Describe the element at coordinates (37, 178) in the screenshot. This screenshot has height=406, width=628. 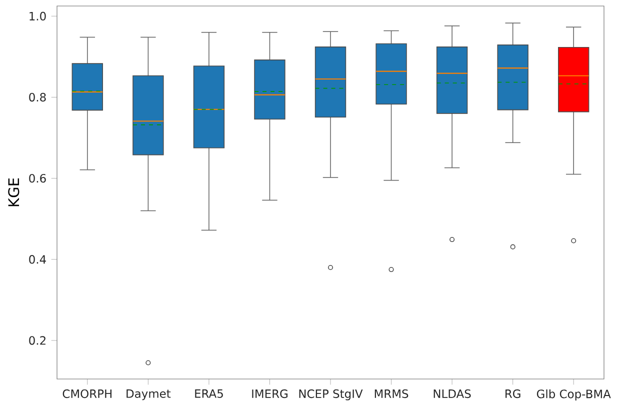
I see `y-tick-label: 0.6` at that location.